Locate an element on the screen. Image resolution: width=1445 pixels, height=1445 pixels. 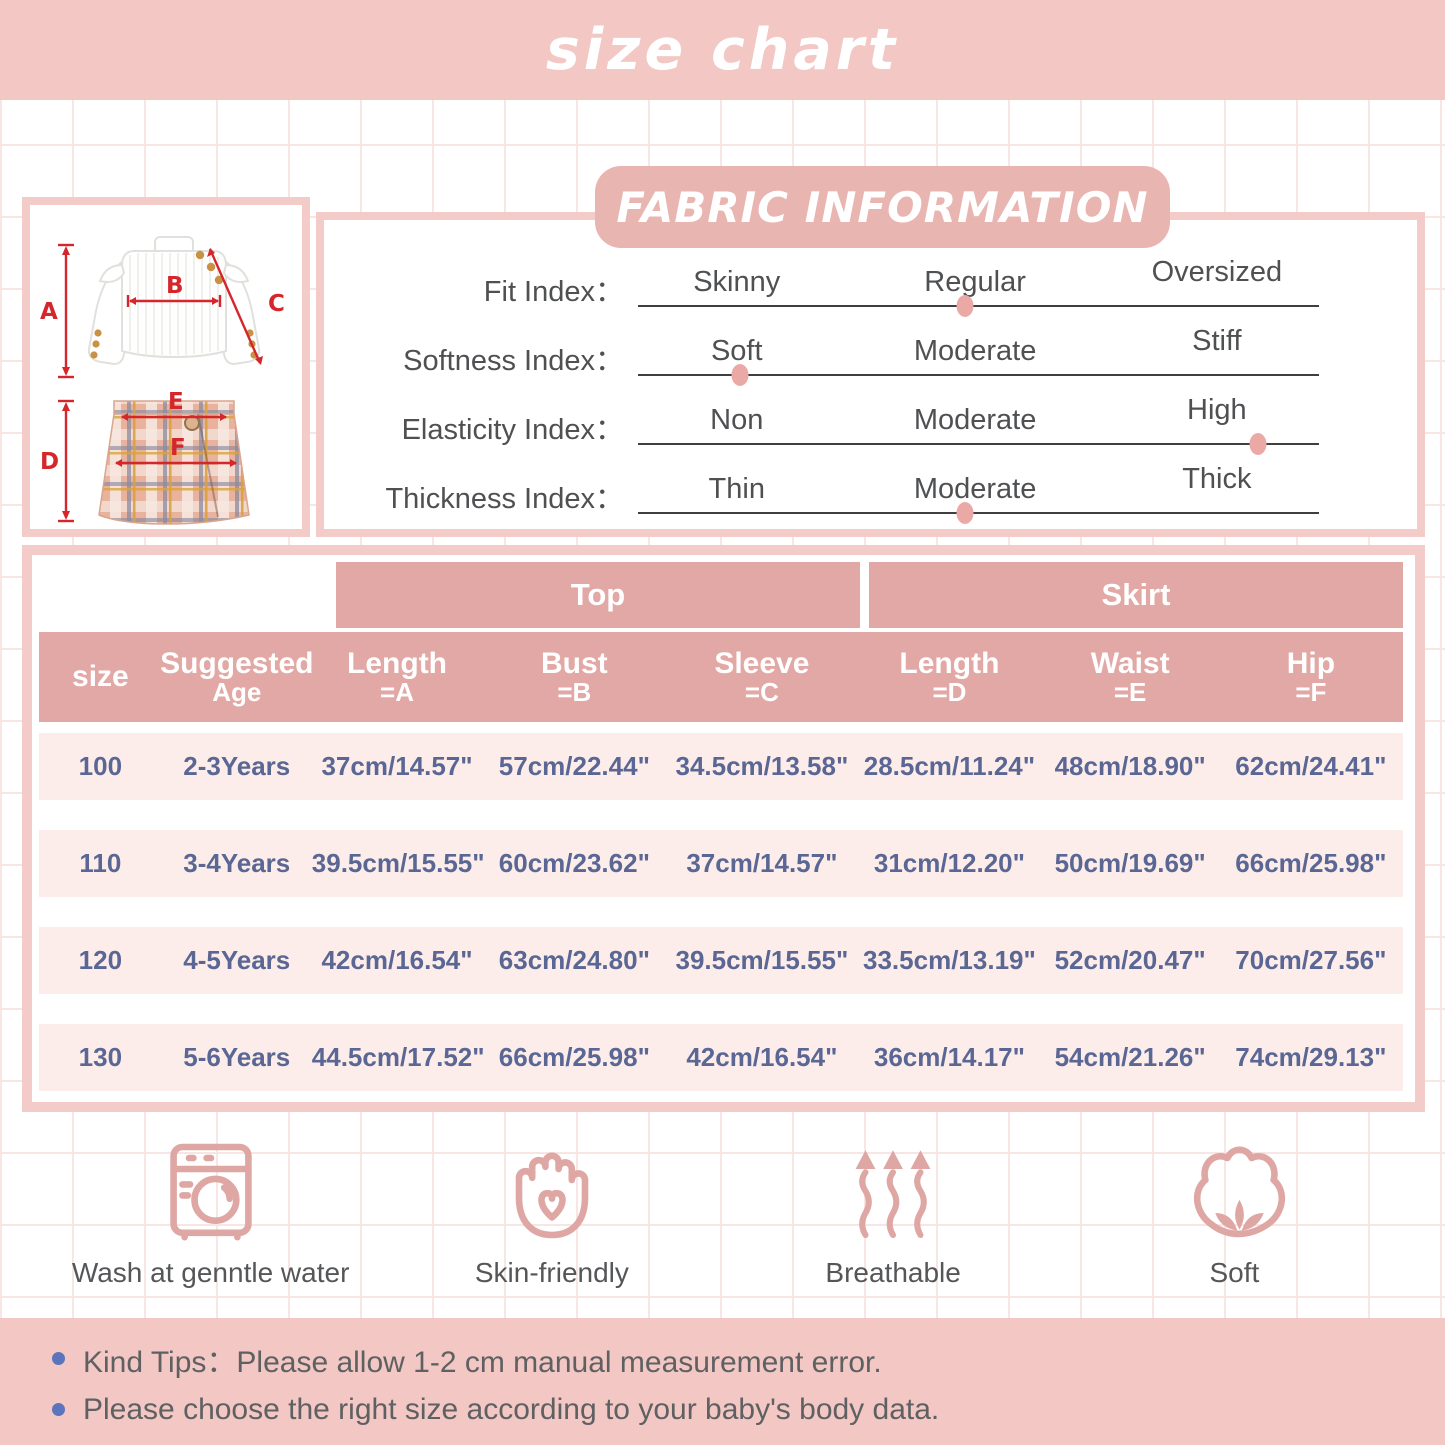
thickness-option: Thin is located at coordinates (736, 489).